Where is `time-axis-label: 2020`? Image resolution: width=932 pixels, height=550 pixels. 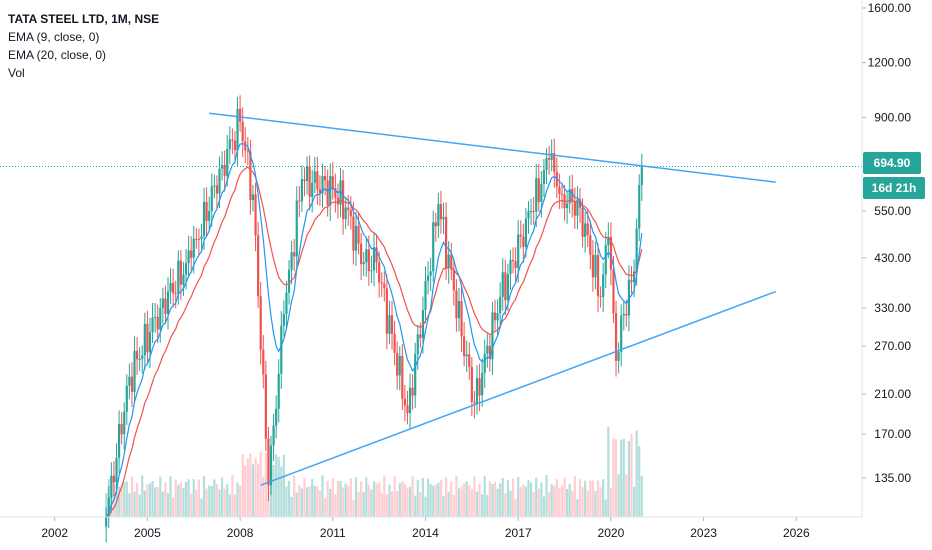 time-axis-label: 2020 is located at coordinates (611, 533).